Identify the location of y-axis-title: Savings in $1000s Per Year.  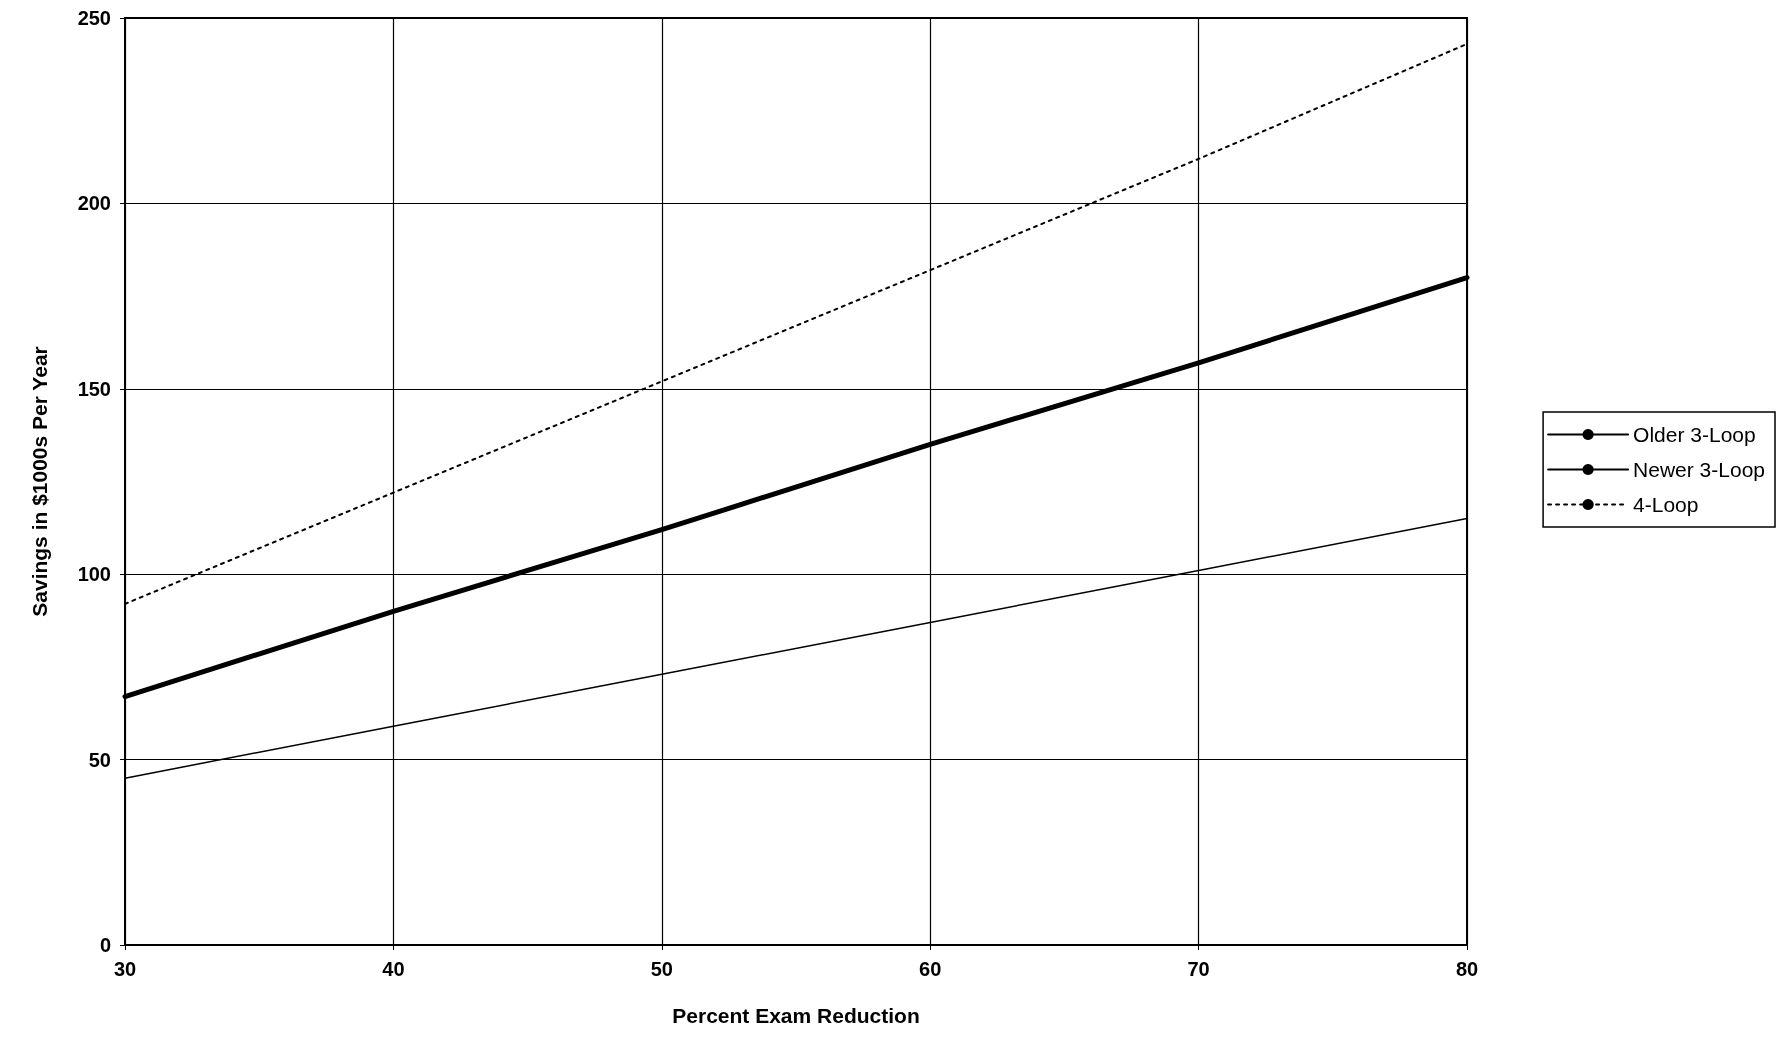
(39, 481).